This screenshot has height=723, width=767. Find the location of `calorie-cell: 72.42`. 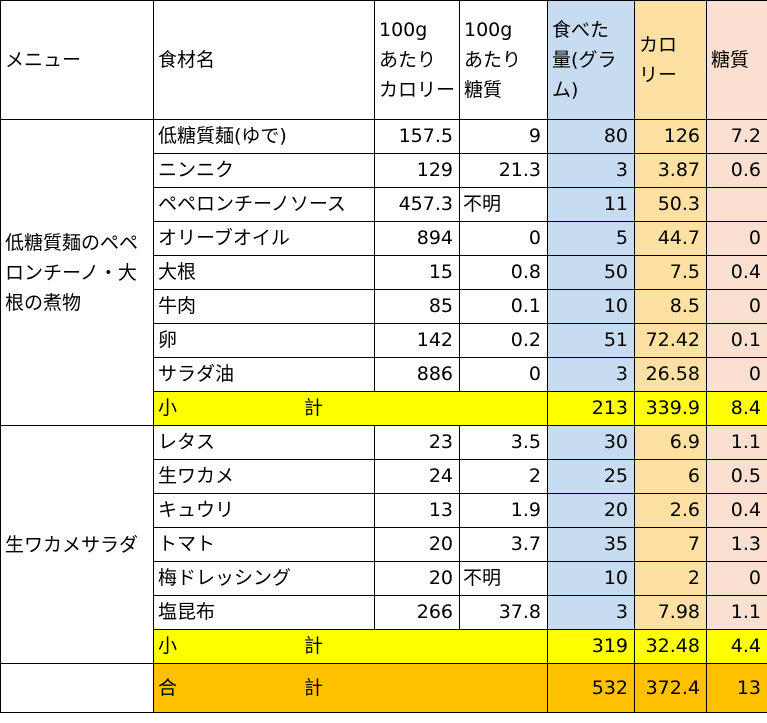

calorie-cell: 72.42 is located at coordinates (670, 340).